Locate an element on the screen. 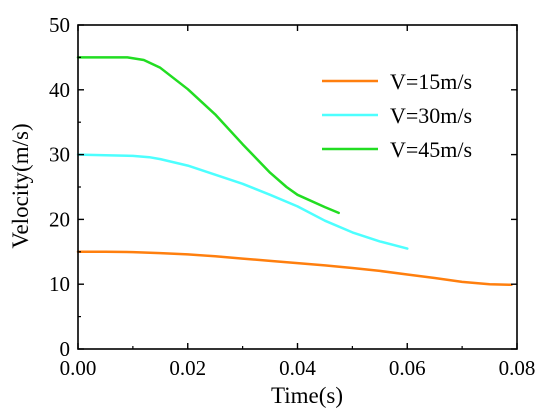  x-tick-label: 0.00 is located at coordinates (78, 368).